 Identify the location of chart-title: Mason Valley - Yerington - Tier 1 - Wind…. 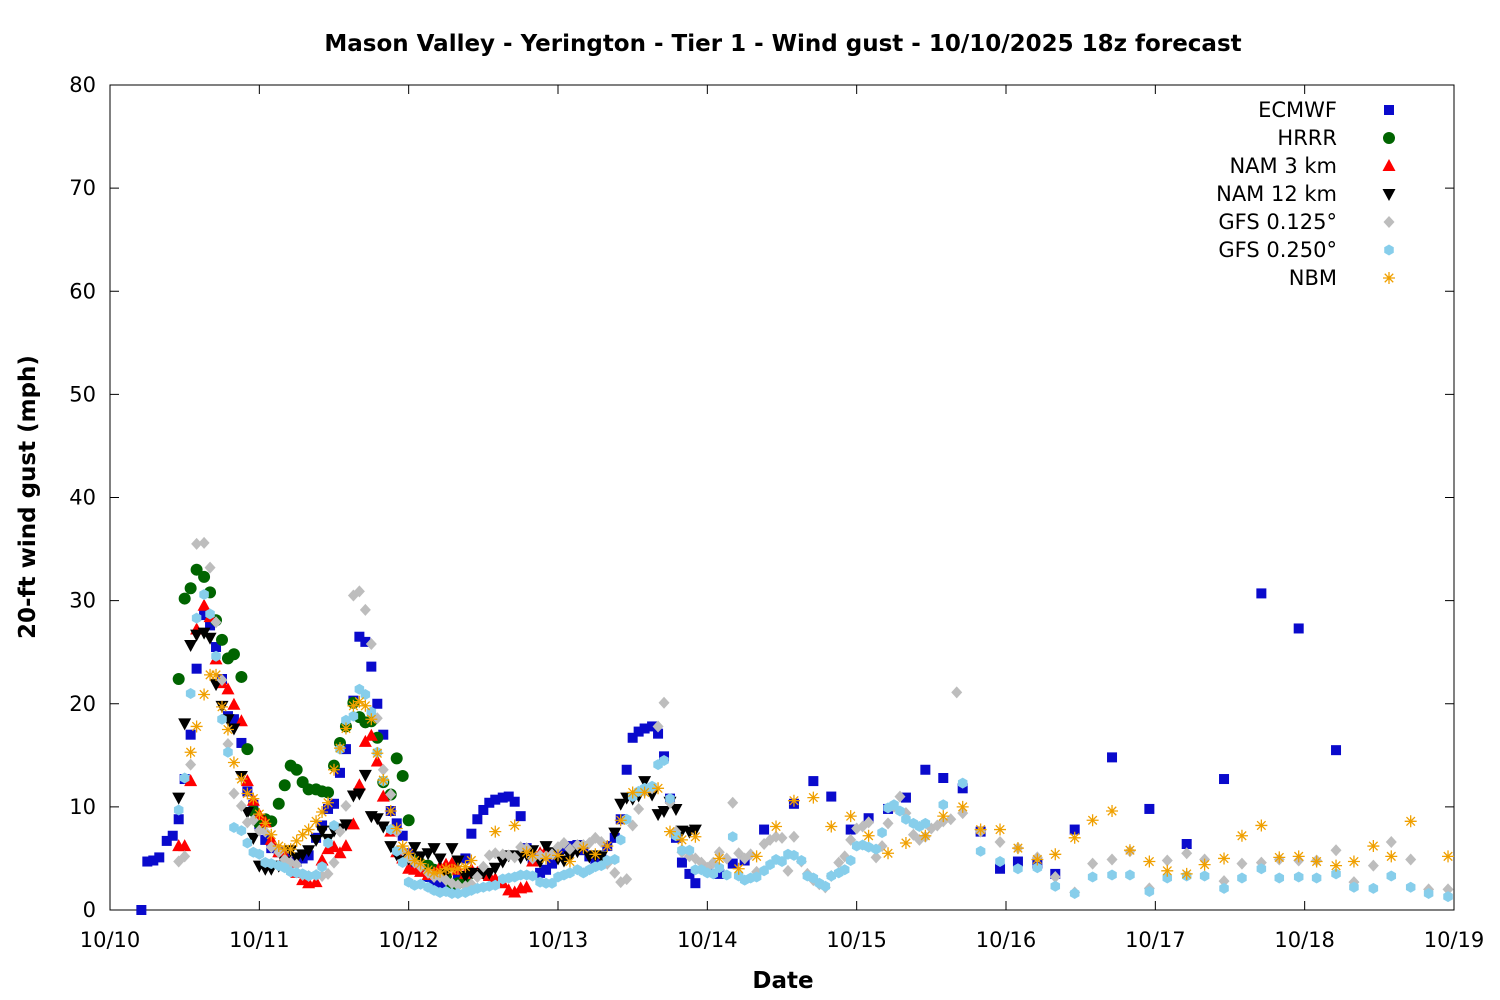
(782, 44).